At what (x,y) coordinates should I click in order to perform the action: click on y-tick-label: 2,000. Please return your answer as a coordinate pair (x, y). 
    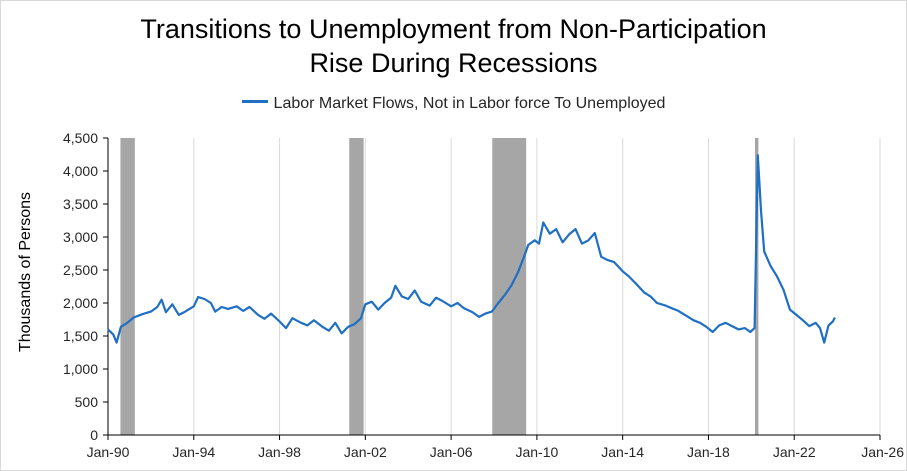
    Looking at the image, I should click on (80, 303).